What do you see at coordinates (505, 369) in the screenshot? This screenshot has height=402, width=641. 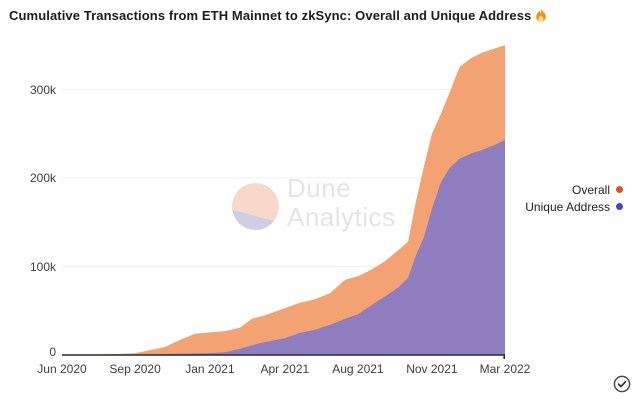 I see `x-tick-mar-2022: Mar 2022` at bounding box center [505, 369].